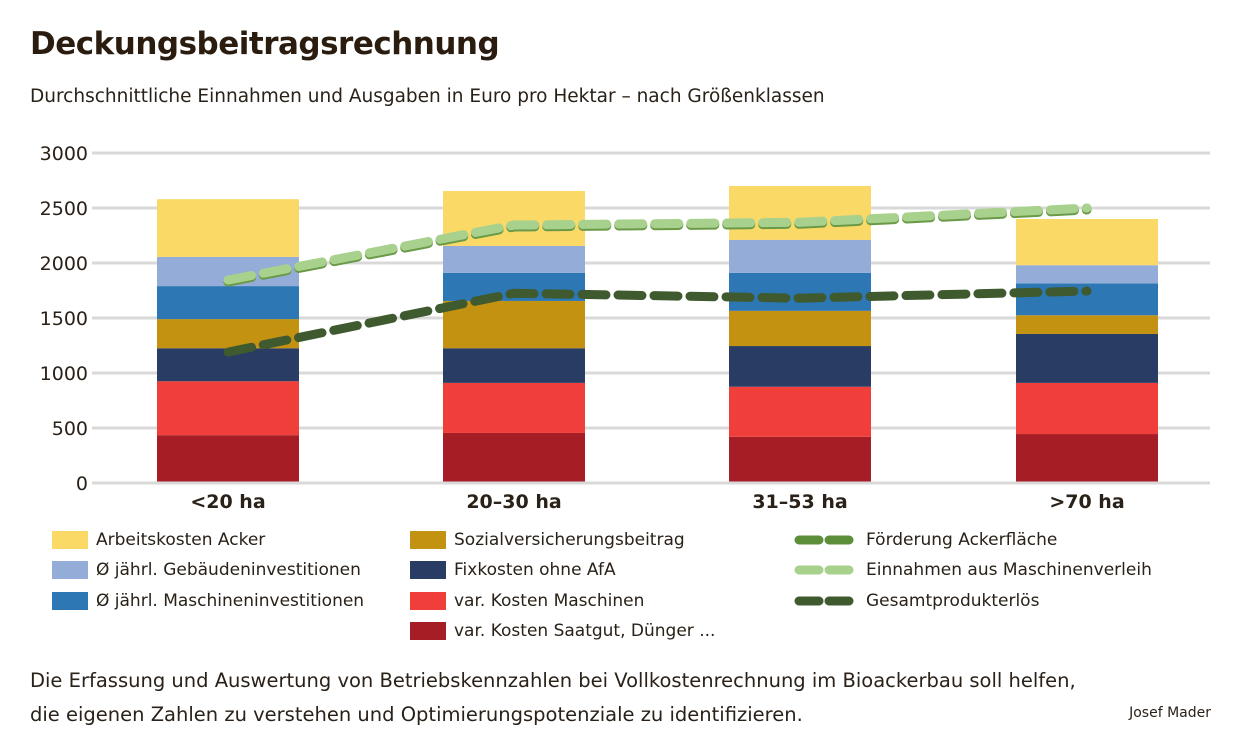  I want to click on legend-label: Gesamtprodukterlös, so click(953, 601).